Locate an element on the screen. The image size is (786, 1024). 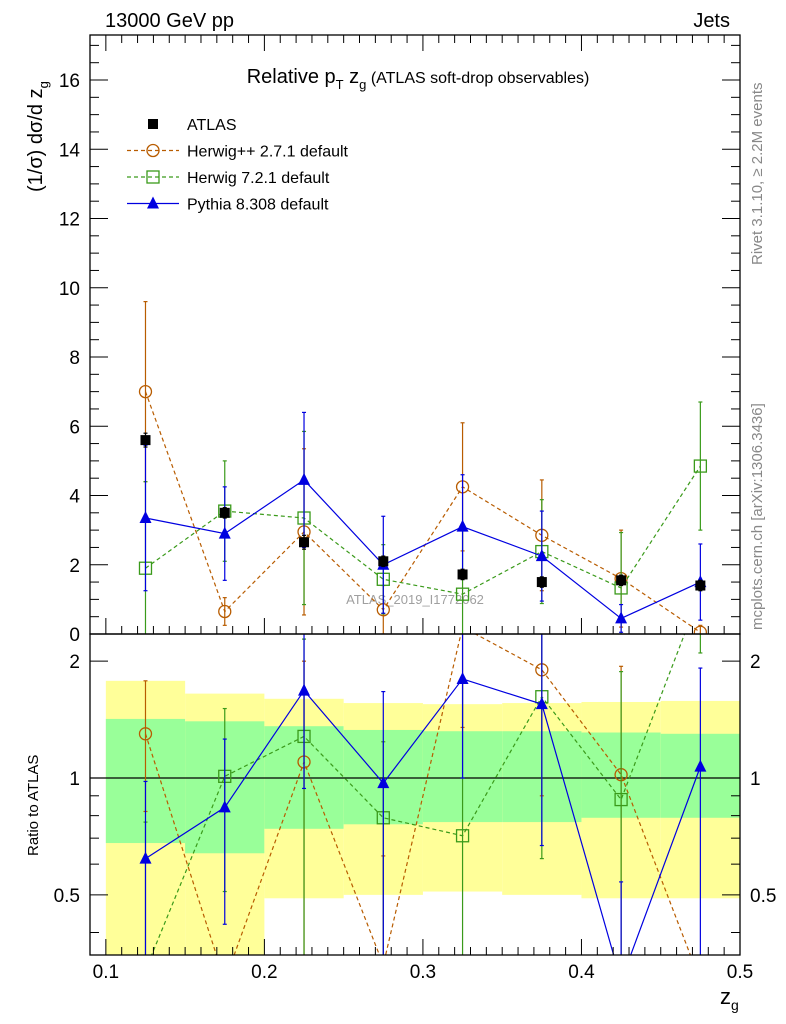
legend-entry-herwig-7-2-1-default: Herwig 7.2.1 default is located at coordinates (228, 178).